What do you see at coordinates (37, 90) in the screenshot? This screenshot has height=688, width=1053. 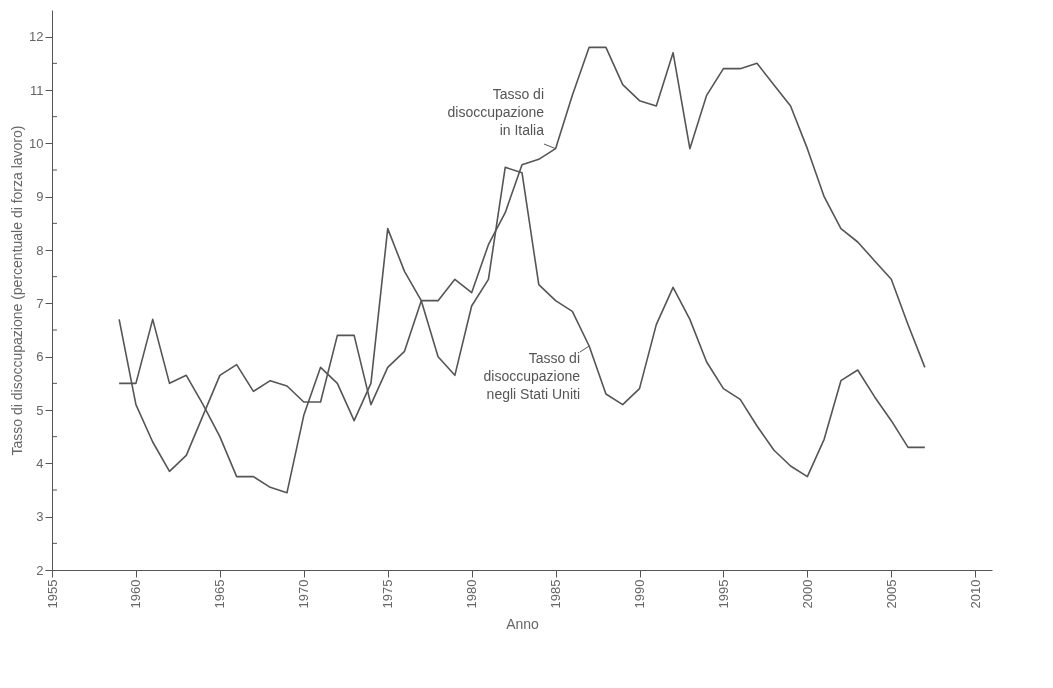 I see `y-tick-label: 11` at bounding box center [37, 90].